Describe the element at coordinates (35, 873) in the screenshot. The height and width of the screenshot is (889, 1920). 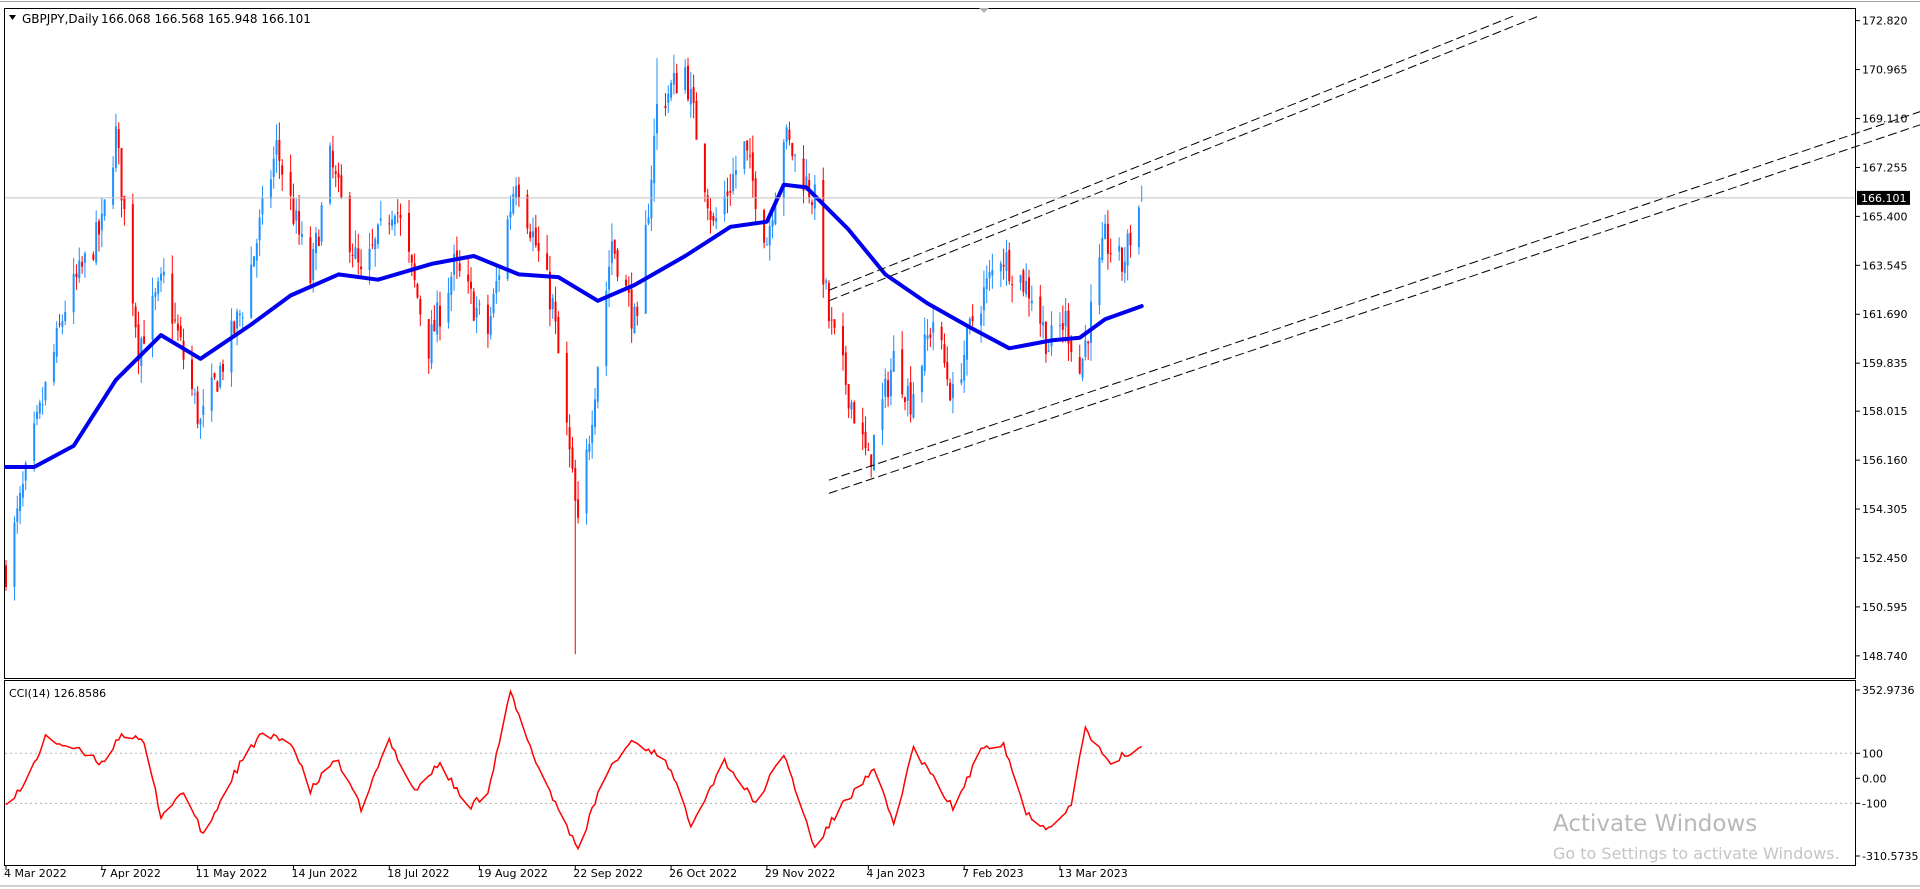
I see `time-label: 4 Mar 2022` at that location.